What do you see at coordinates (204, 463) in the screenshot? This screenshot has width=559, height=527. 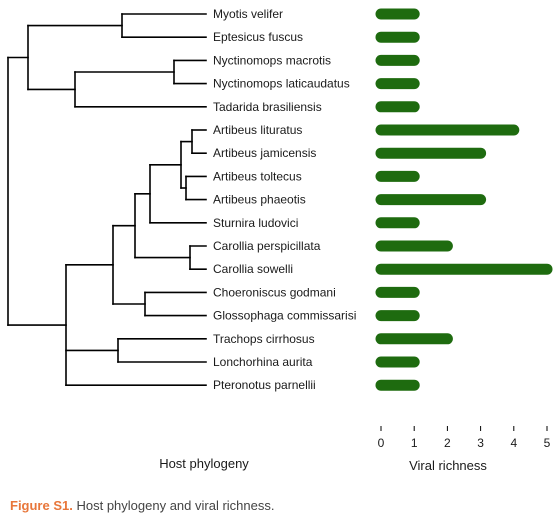 I see `tree-axis-label: Host phylogeny` at bounding box center [204, 463].